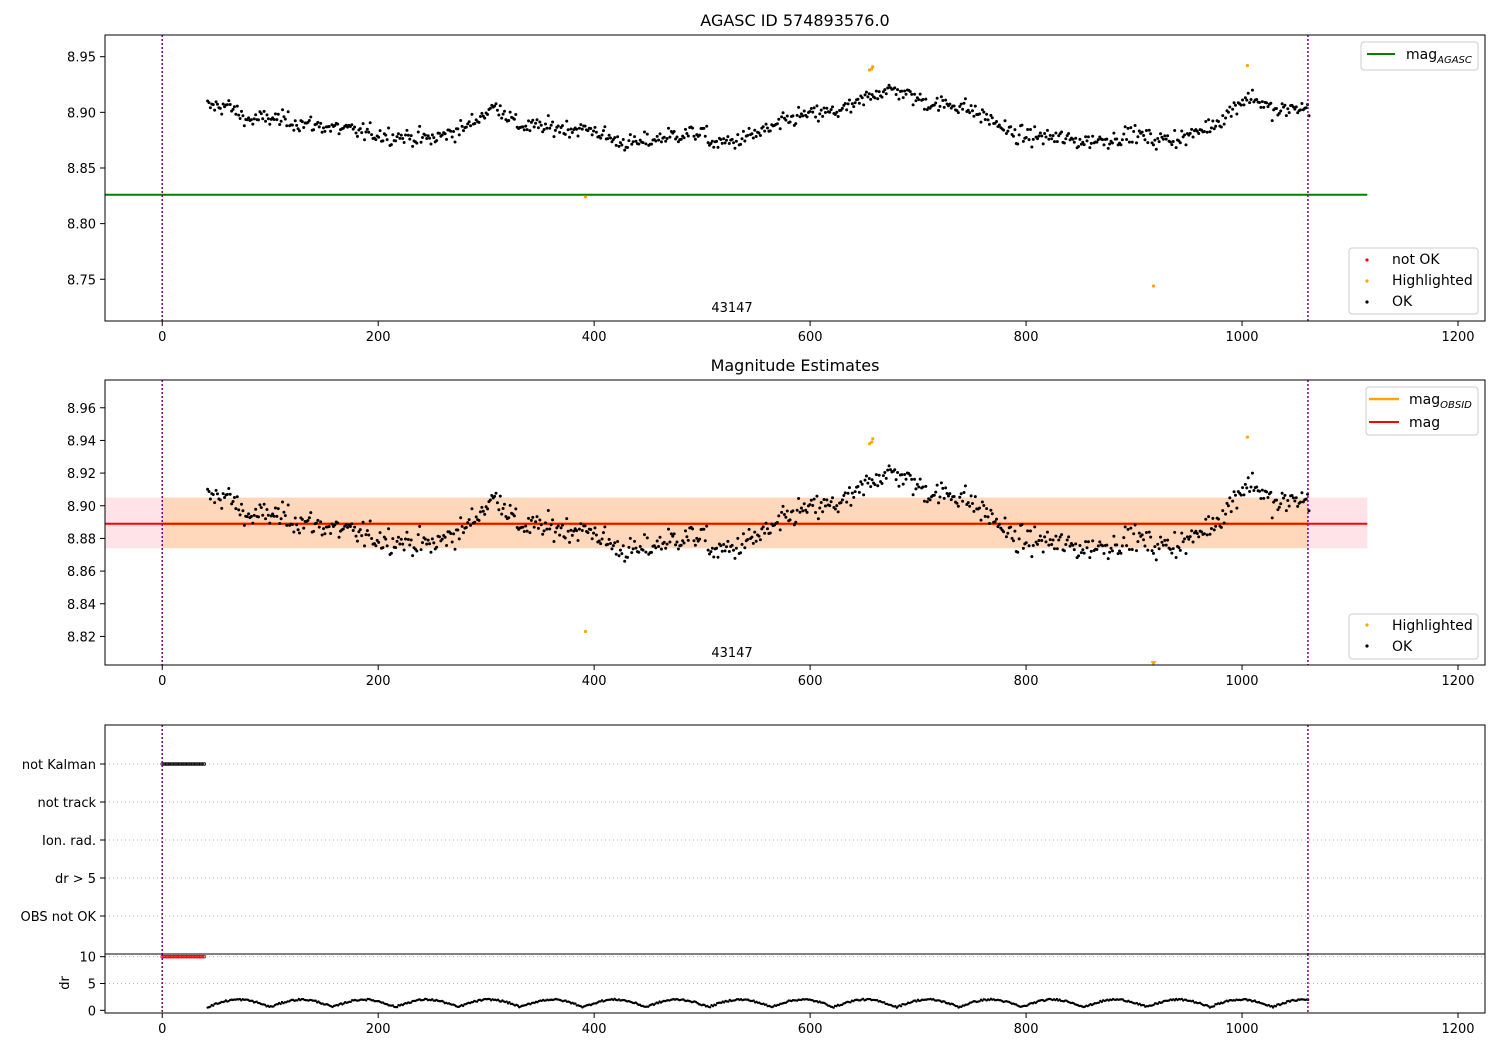 This screenshot has width=1500, height=1050. Describe the element at coordinates (185, 764) in the screenshot. I see `flag-point` at that location.